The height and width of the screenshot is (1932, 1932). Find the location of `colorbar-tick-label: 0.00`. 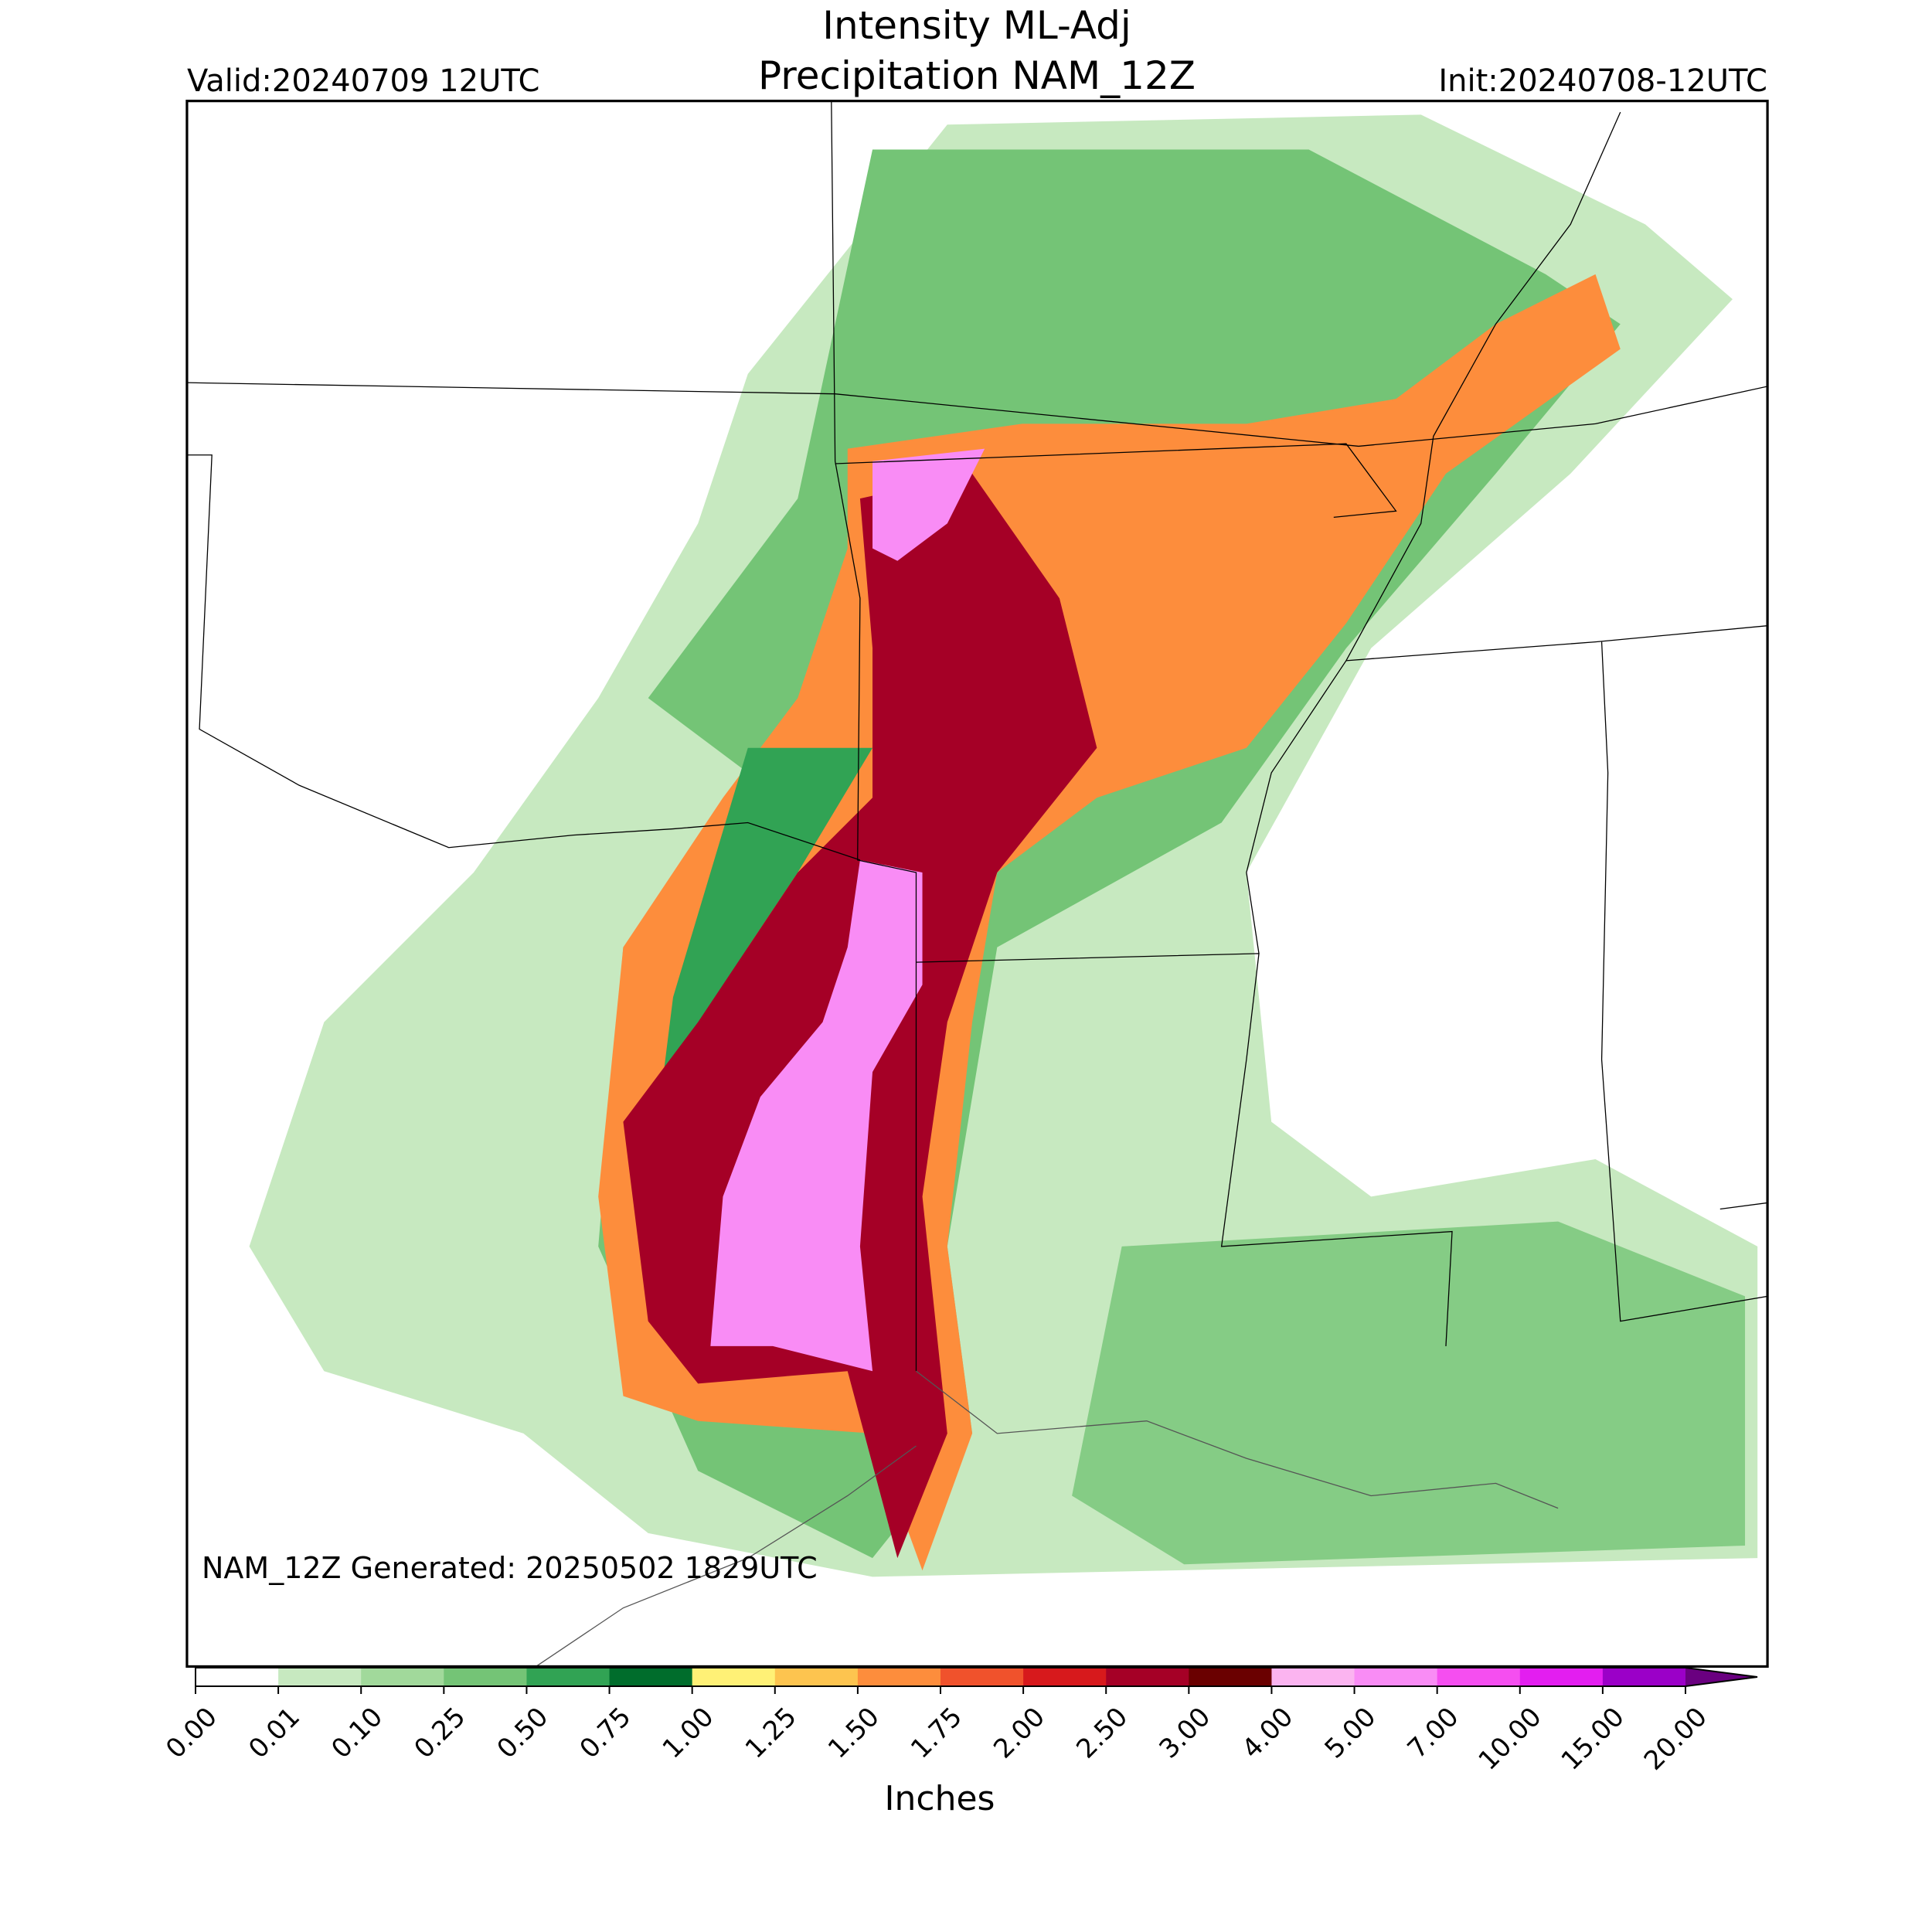

colorbar-tick-label: 0.00 is located at coordinates (192, 1733).